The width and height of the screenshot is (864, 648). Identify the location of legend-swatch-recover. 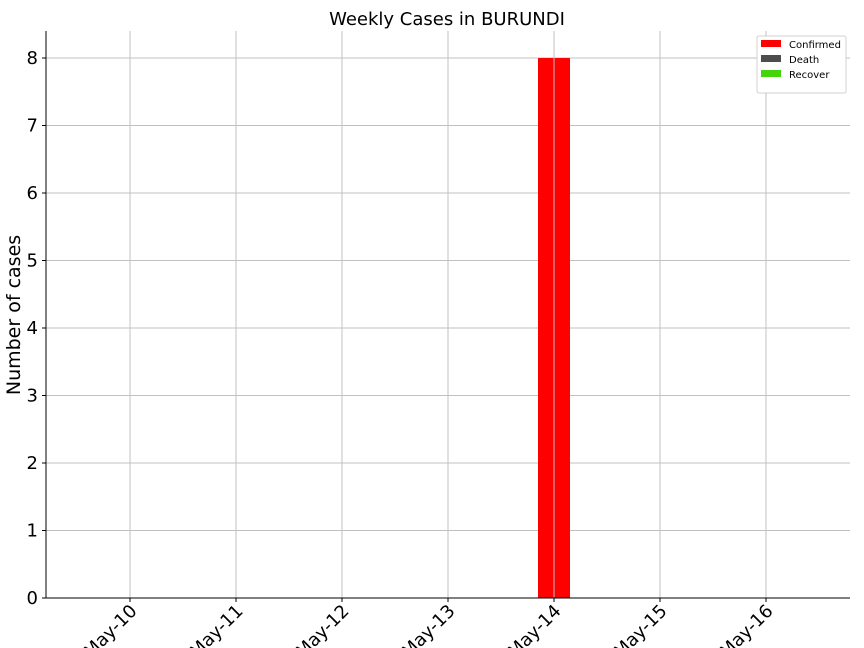
(771, 73).